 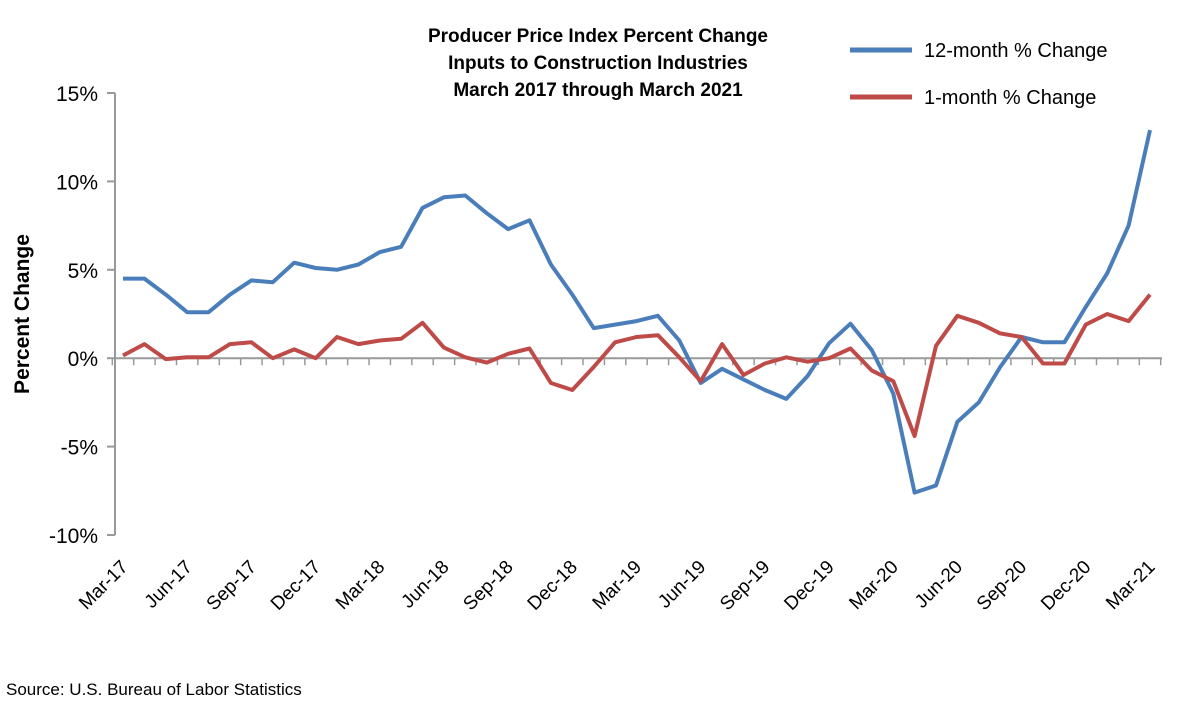 What do you see at coordinates (1002, 586) in the screenshot?
I see `x-tick-label: Sep-20` at bounding box center [1002, 586].